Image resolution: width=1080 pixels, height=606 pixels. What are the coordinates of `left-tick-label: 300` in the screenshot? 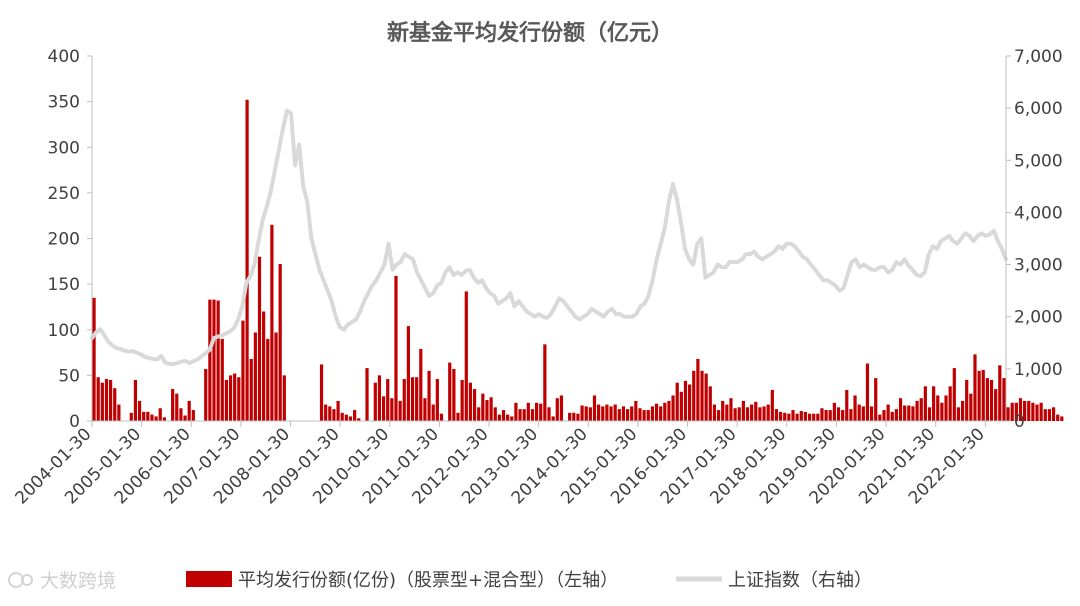 It's located at (64, 148).